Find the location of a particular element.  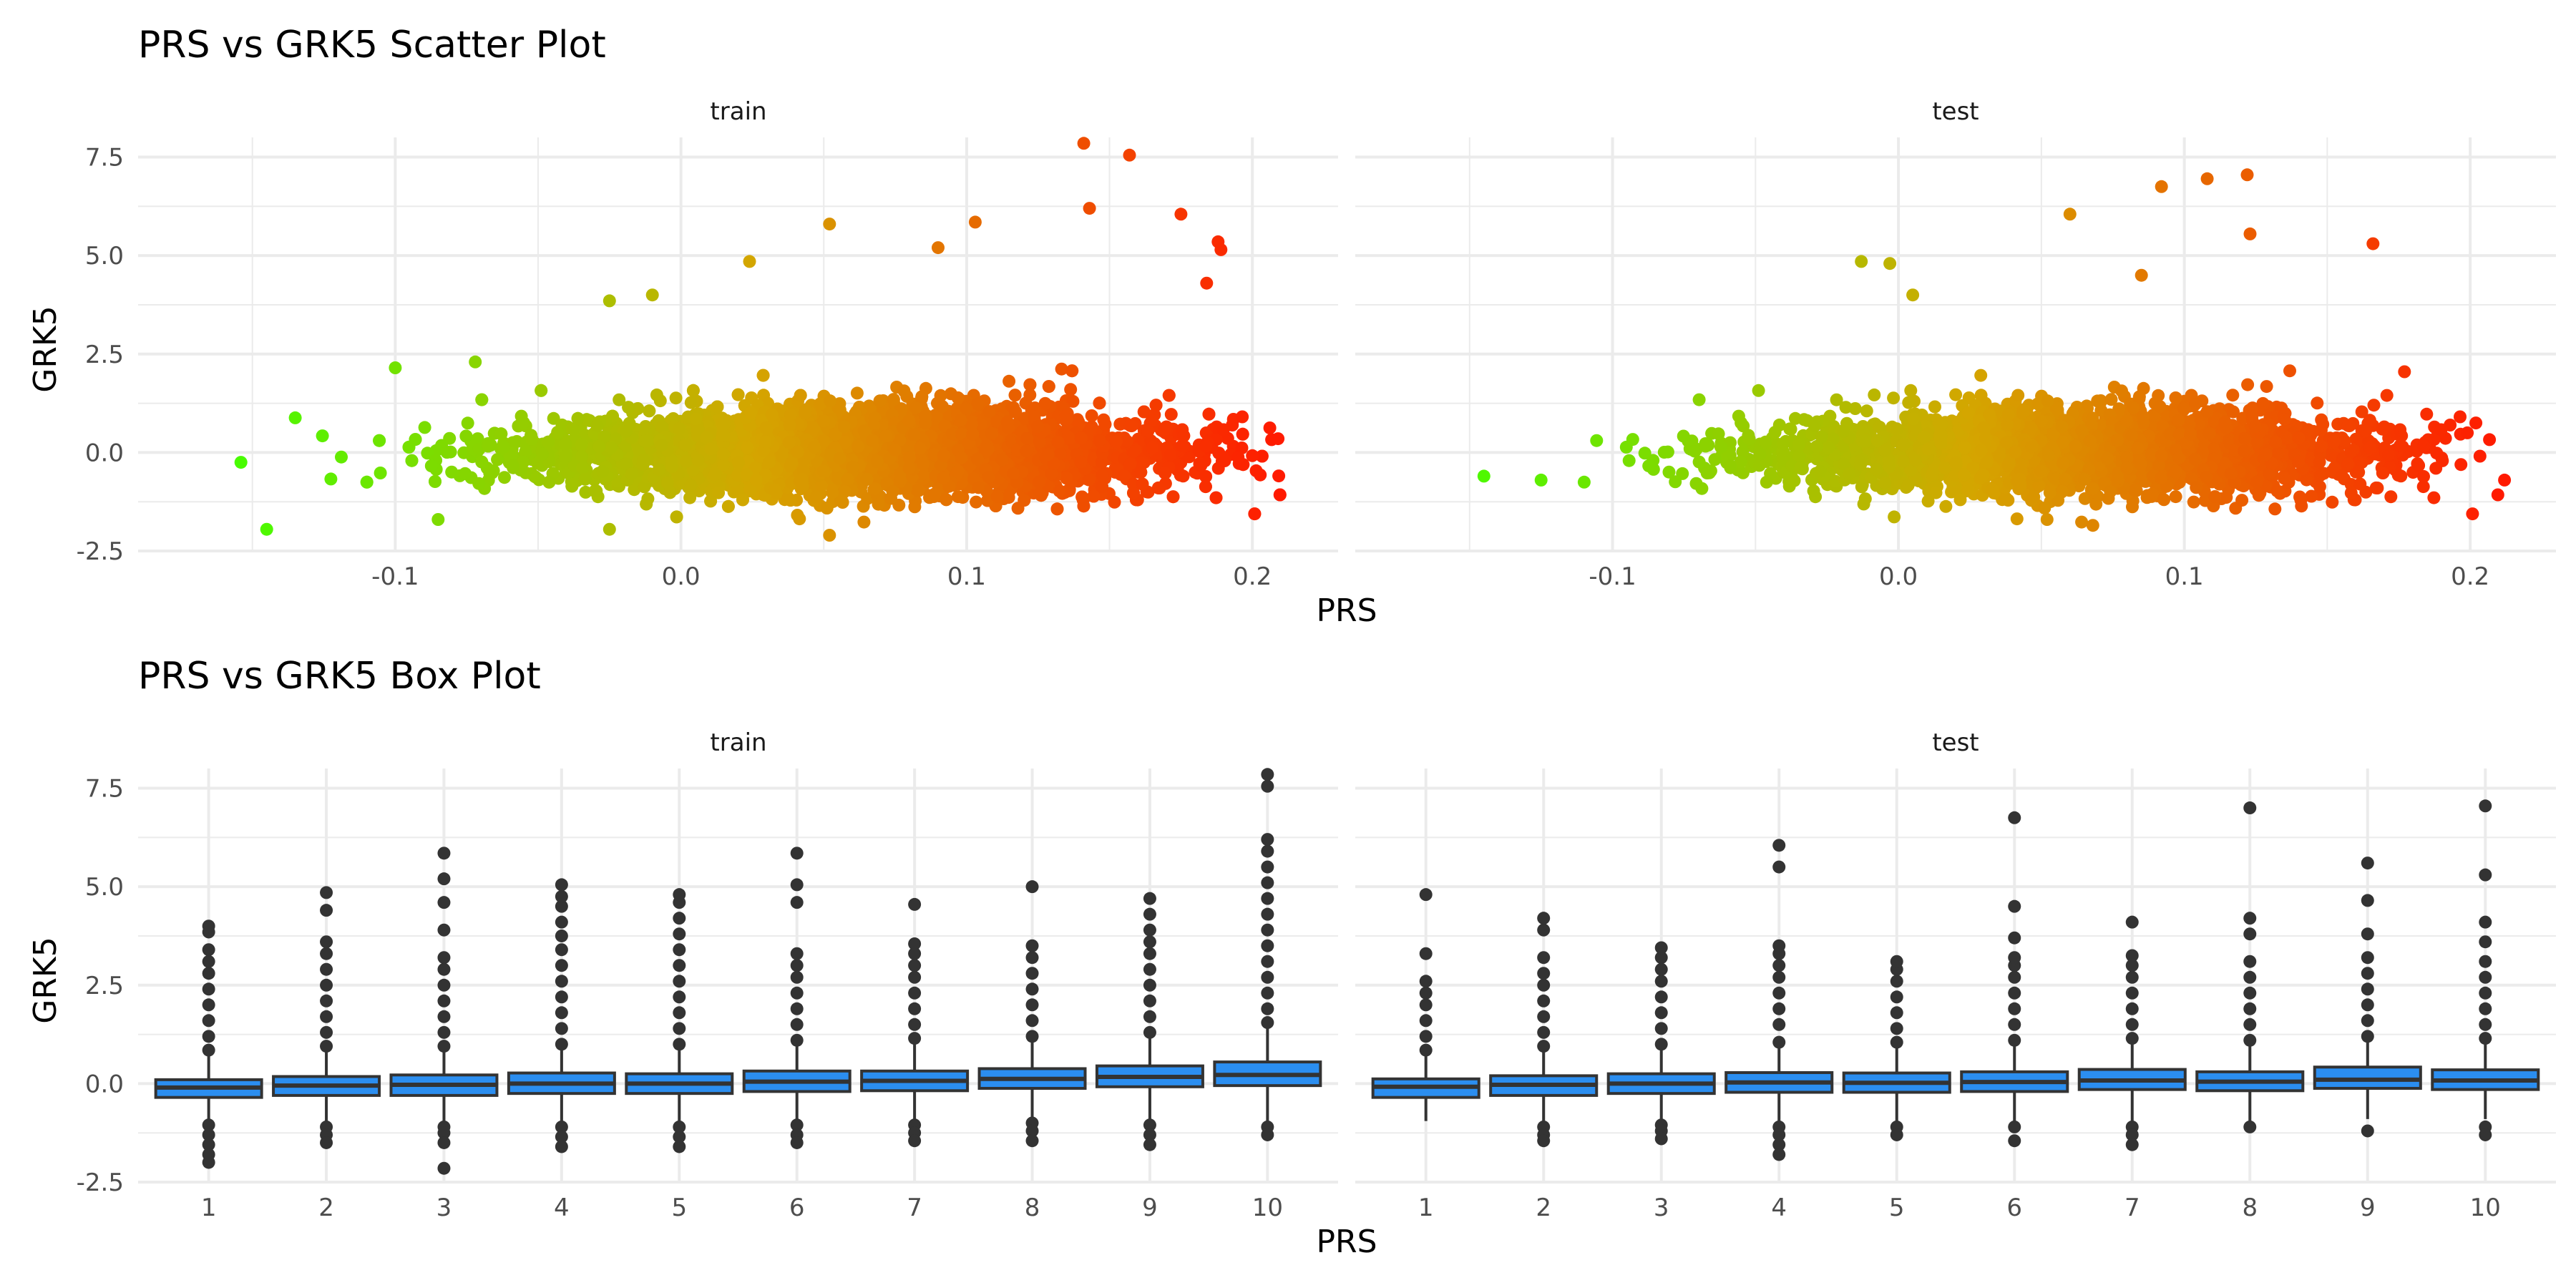

scatter-x-axis-title: PRS is located at coordinates (1346, 610).